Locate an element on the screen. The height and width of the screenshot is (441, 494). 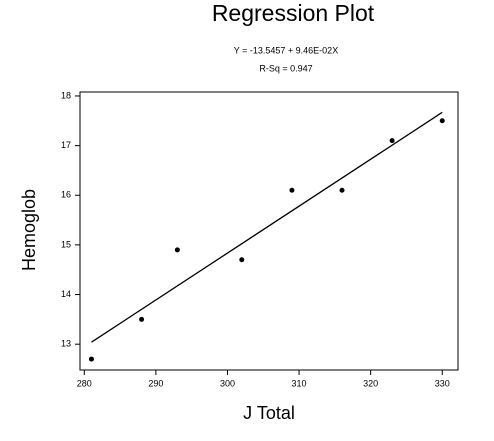
y-tick-label: 18 is located at coordinates (66, 95).